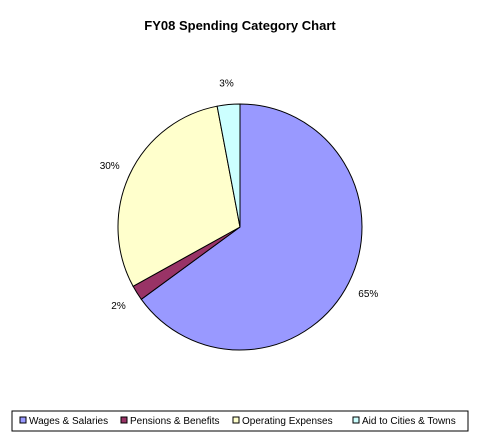  Describe the element at coordinates (287, 421) in the screenshot. I see `legend-label-3: Operating Expenses` at that location.